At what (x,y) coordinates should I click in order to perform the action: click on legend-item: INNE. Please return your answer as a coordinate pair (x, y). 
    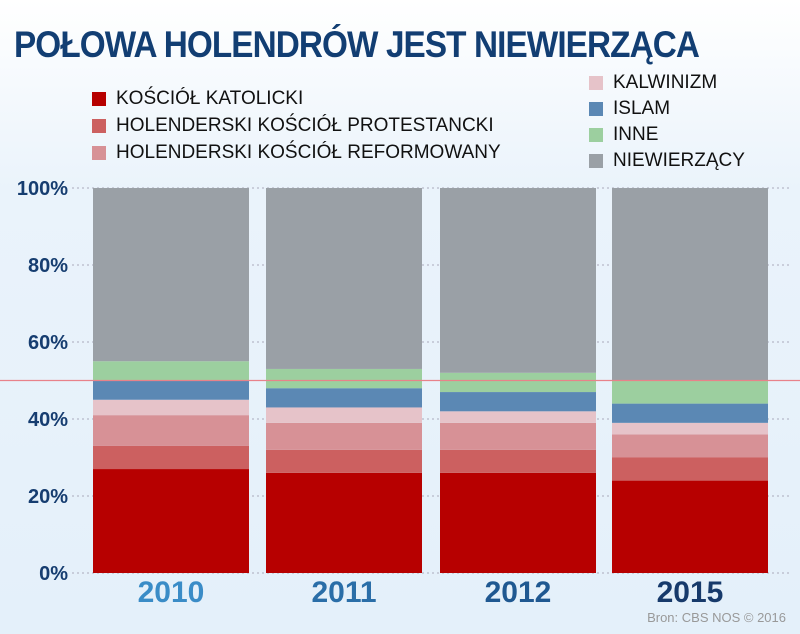
    Looking at the image, I should click on (623, 135).